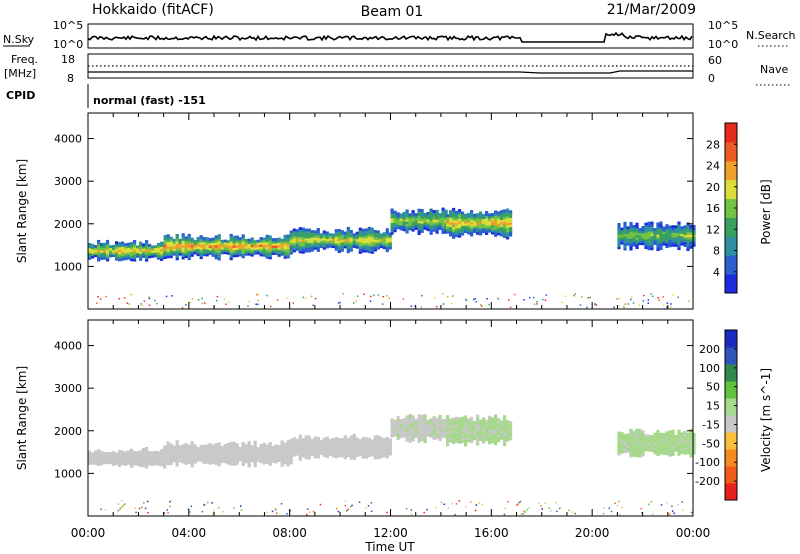  Describe the element at coordinates (707, 462) in the screenshot. I see `colorbar-tick-label: -100` at that location.